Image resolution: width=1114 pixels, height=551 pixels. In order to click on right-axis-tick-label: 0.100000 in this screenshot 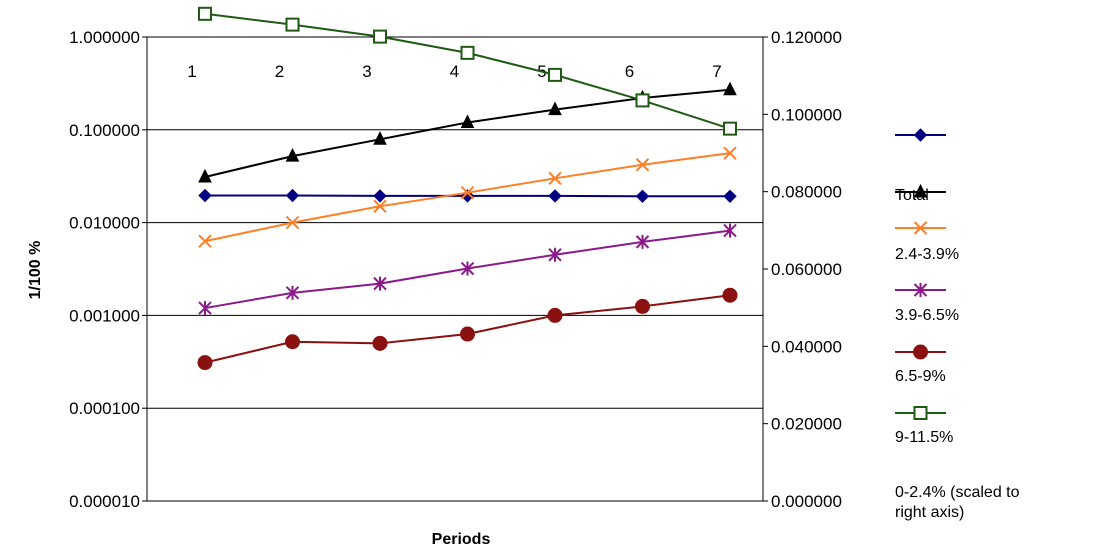, I will do `click(806, 114)`.